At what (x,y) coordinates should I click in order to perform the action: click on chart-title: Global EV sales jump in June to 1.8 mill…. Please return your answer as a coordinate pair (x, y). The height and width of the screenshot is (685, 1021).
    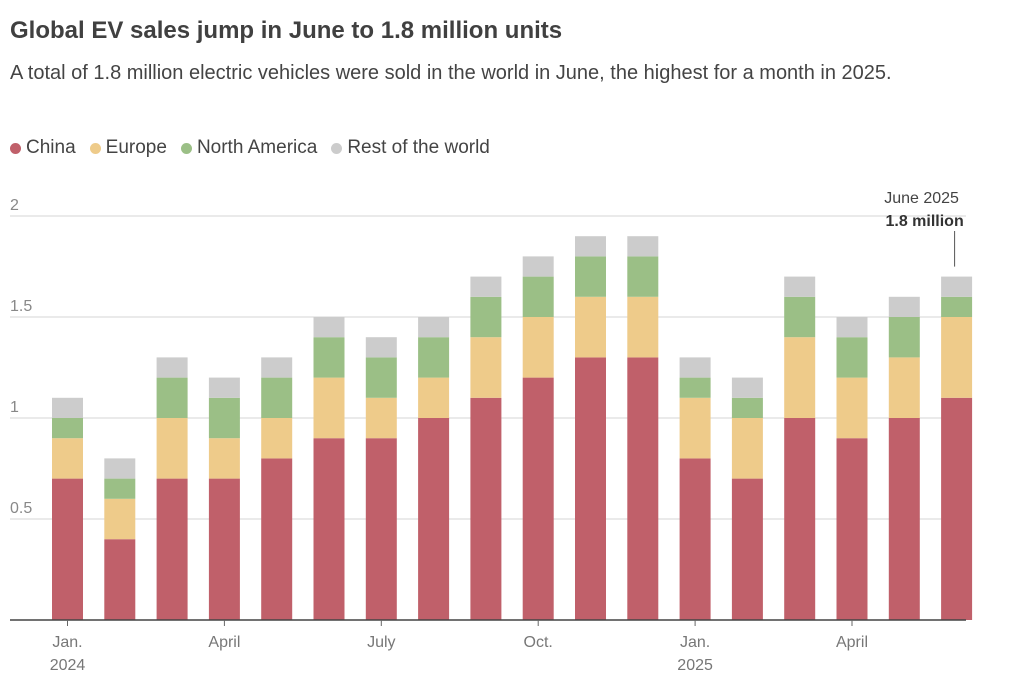
    Looking at the image, I should click on (286, 30).